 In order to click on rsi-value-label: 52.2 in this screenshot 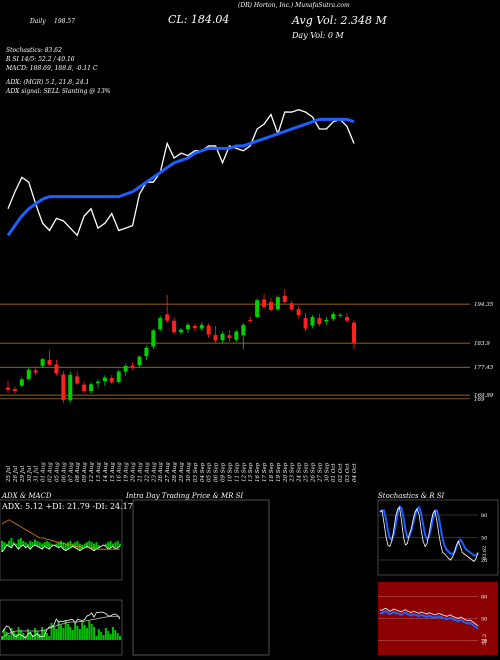, I will do `click(485, 639)`.